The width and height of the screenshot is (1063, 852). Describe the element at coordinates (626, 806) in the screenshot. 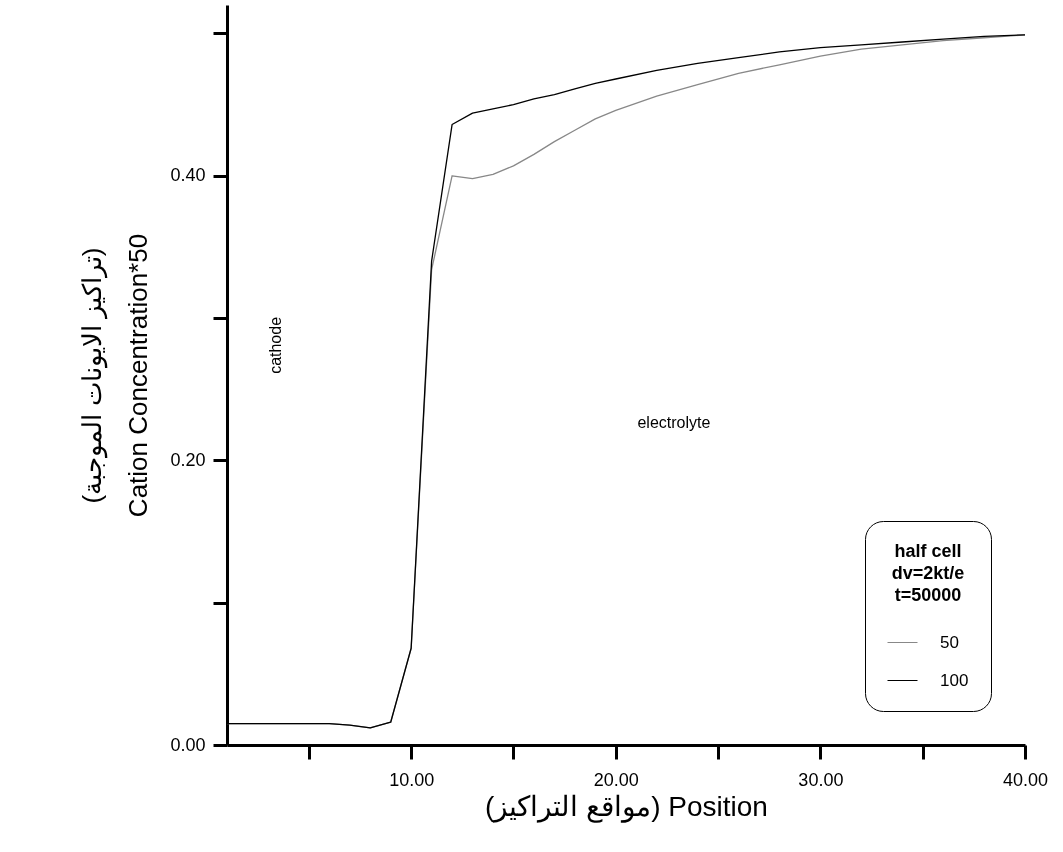

I see `x-axis-title: (مواقع التراكيز) Position` at that location.